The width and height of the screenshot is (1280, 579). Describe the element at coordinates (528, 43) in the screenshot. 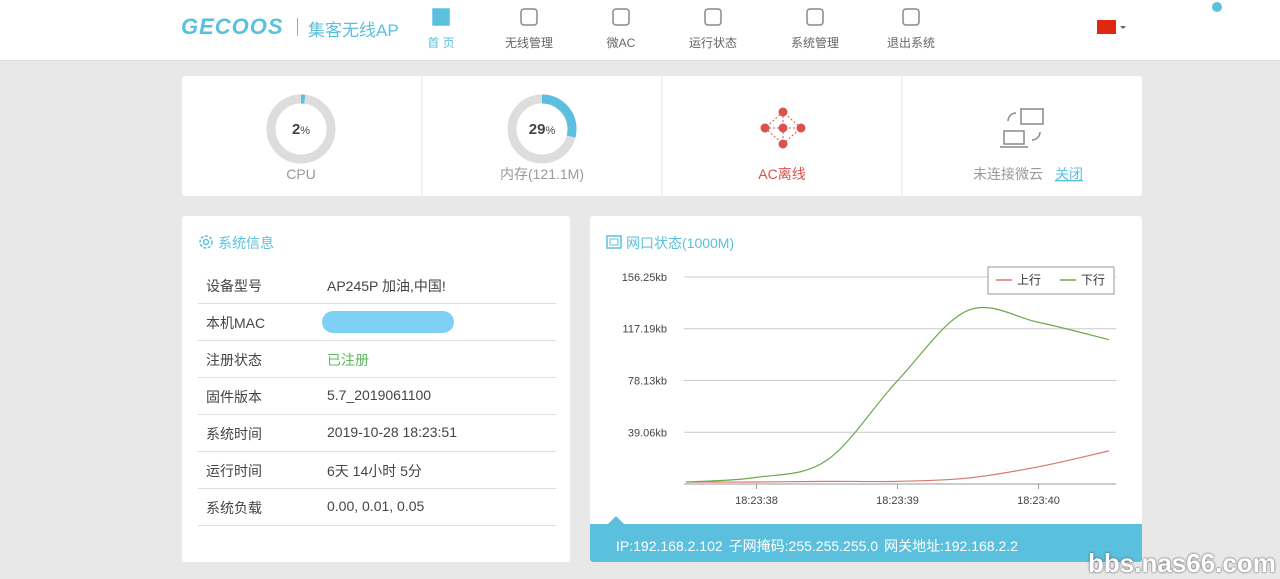

I see `nav-item: 无线管理` at that location.